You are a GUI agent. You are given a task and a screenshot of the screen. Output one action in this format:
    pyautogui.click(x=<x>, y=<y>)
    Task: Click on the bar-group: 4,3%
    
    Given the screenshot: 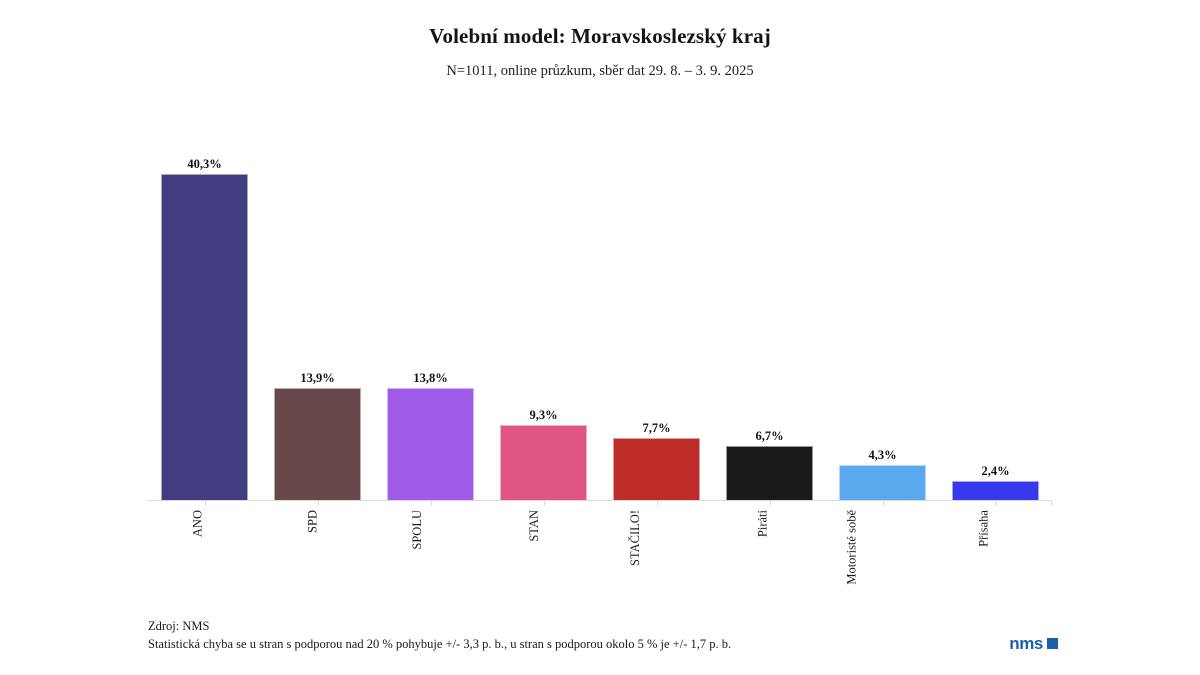 What is the action you would take?
    pyautogui.click(x=882, y=311)
    